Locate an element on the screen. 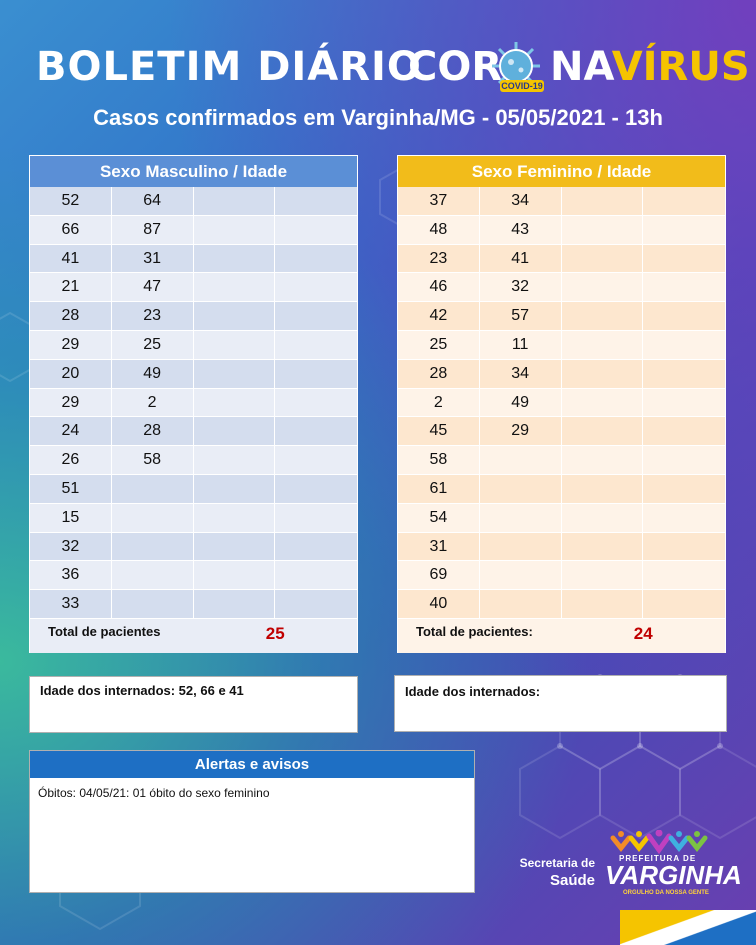  female-table-row: 42 57 is located at coordinates (561, 316).